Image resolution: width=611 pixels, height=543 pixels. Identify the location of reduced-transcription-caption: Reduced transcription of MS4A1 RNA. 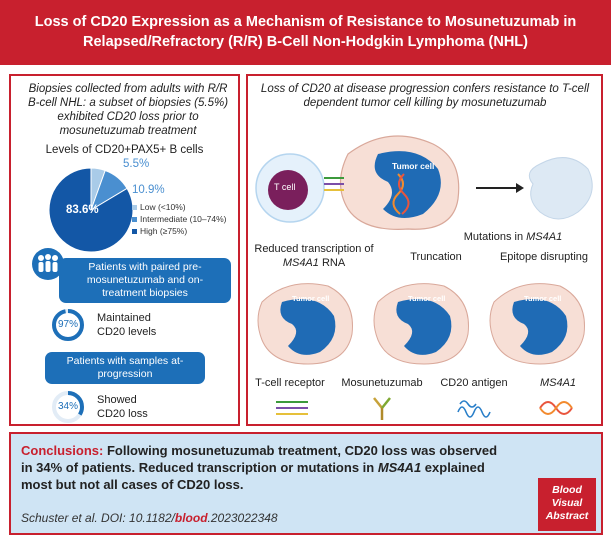
(314, 256).